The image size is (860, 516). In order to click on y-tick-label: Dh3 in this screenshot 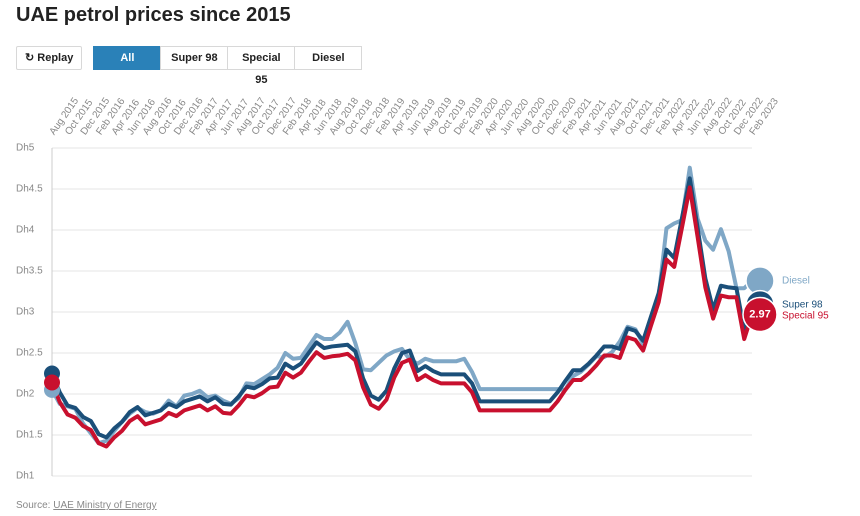, I will do `click(25, 312)`.